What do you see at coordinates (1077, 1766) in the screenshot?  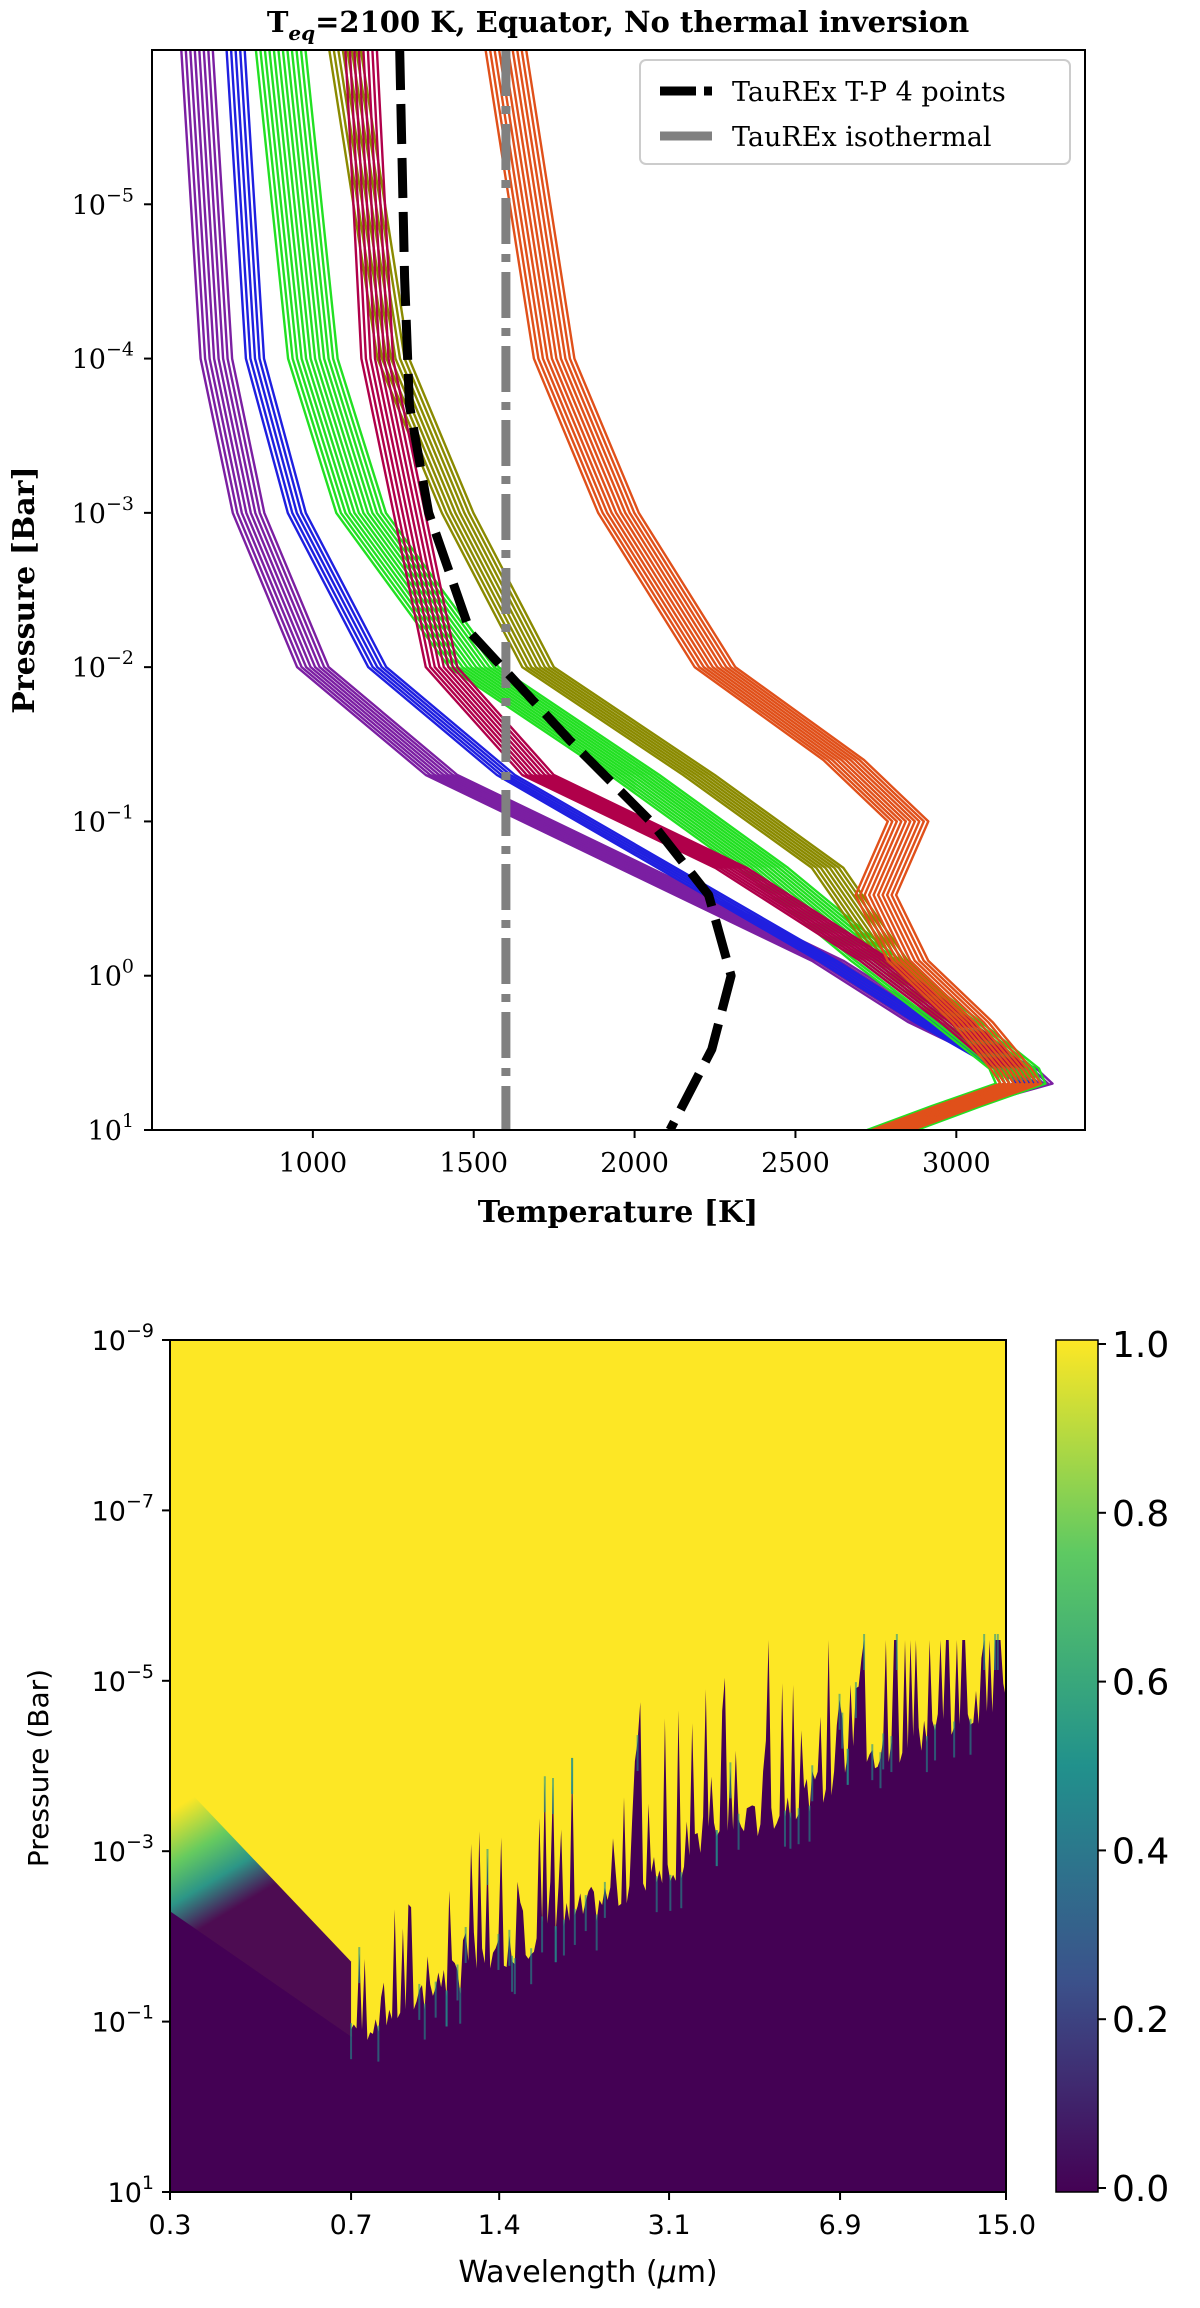 I see `colorbar-gradient` at bounding box center [1077, 1766].